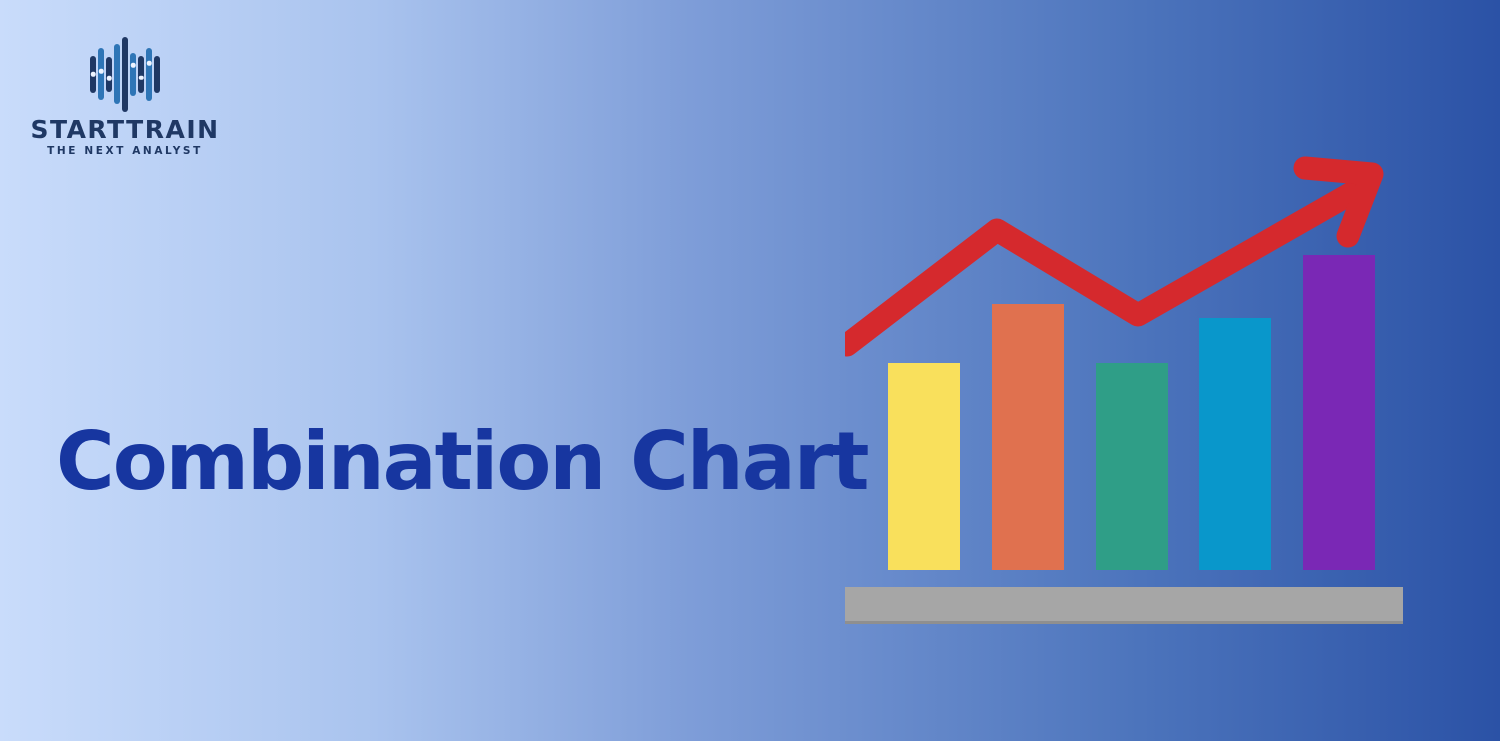 The width and height of the screenshot is (1500, 741). What do you see at coordinates (125, 151) in the screenshot?
I see `logo-tagline: THE NEXT ANALYST` at bounding box center [125, 151].